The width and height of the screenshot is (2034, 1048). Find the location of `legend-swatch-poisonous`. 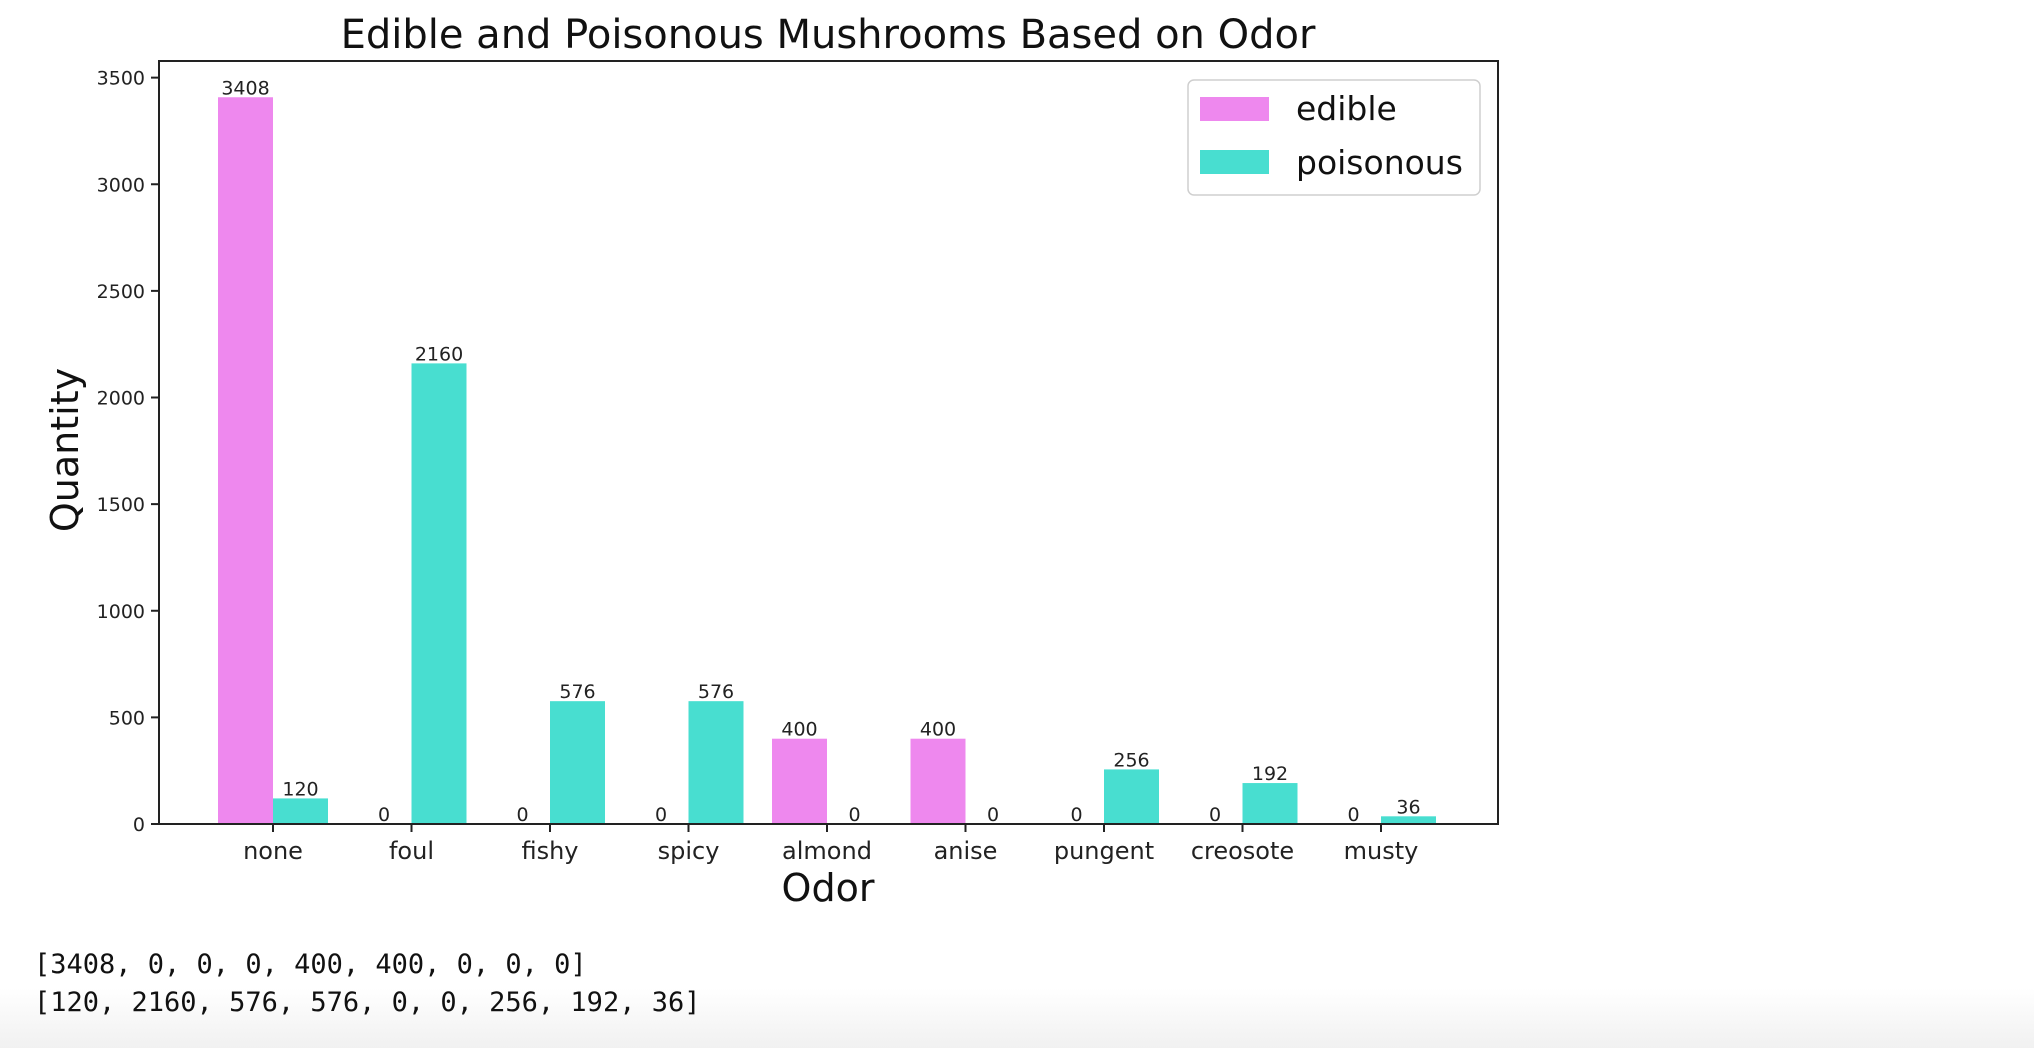

legend-swatch-poisonous is located at coordinates (1234, 162).